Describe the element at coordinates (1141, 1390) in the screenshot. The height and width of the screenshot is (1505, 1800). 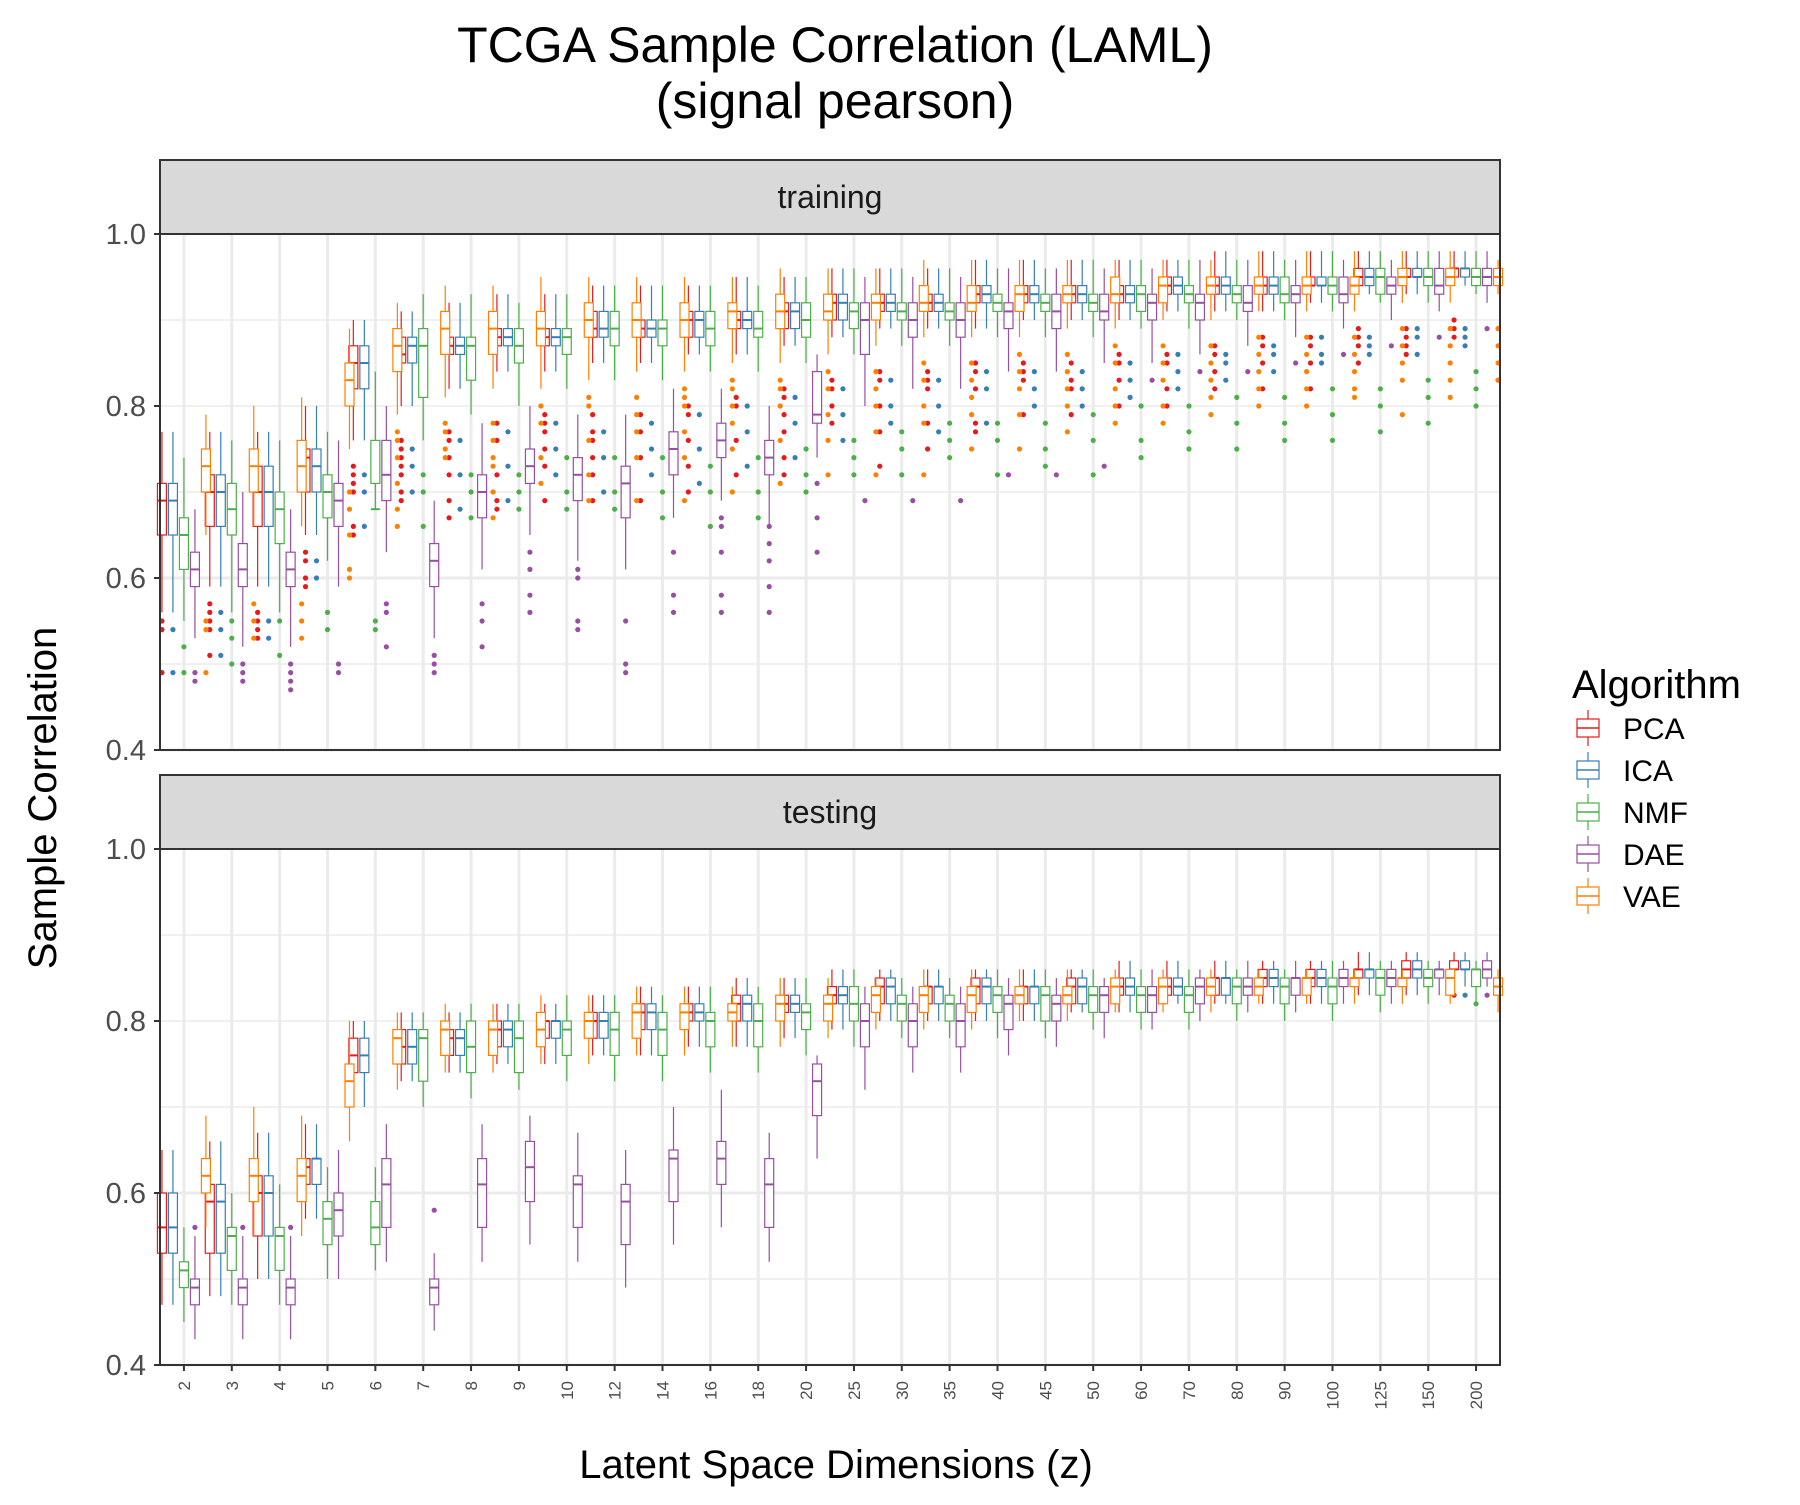
I see `x-tick-label: 60` at that location.